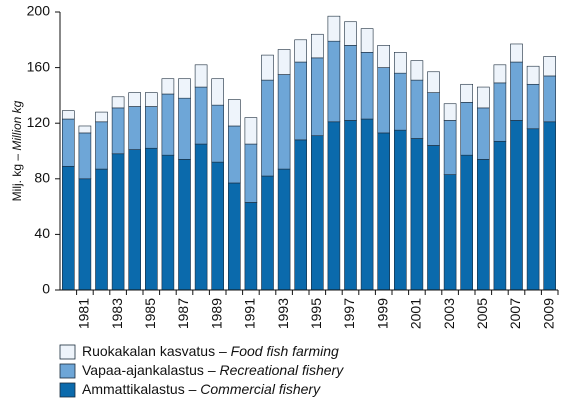 This screenshot has width=566, height=410. What do you see at coordinates (216, 313) in the screenshot?
I see `x-tick-label: 1989` at bounding box center [216, 313].